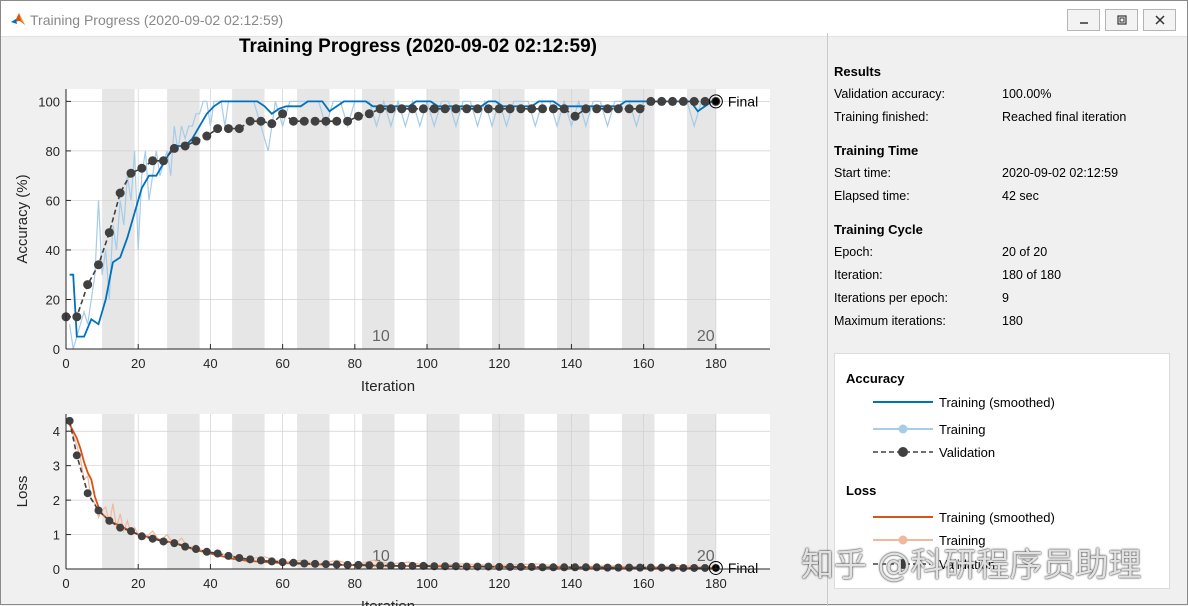 This screenshot has height=606, width=1188. I want to click on info-label: Iterations per epoch:, so click(891, 298).